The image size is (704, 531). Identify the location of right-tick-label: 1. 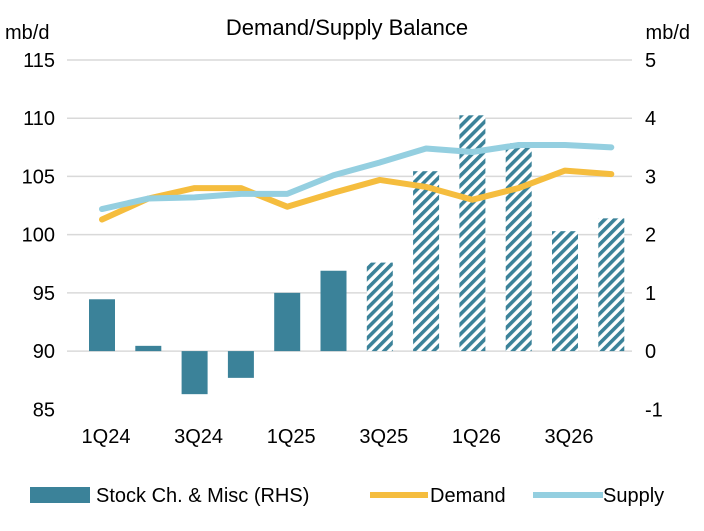
(650, 294).